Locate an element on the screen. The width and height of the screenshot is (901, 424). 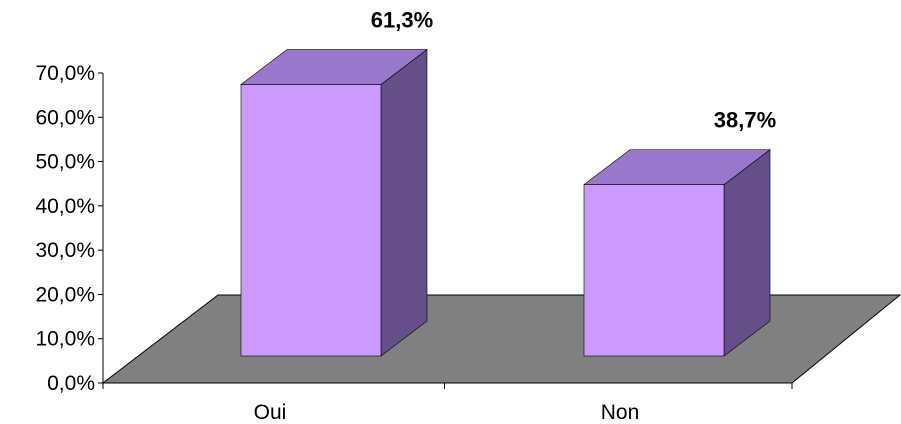
y-tick-label: 10,0% is located at coordinates (65, 339).